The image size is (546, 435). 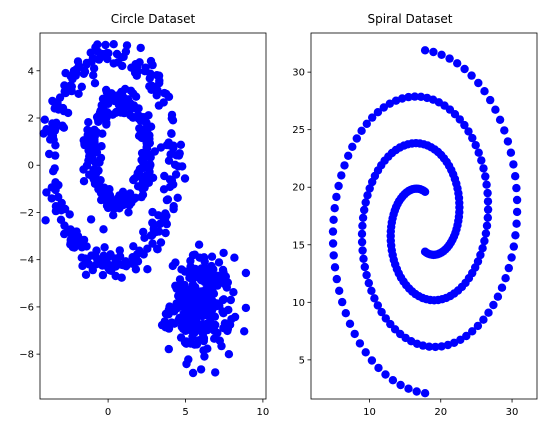 I want to click on circle-dataset-y-axis: −8 −6 −4 −2 0 2 4, so click(x=29, y=213).